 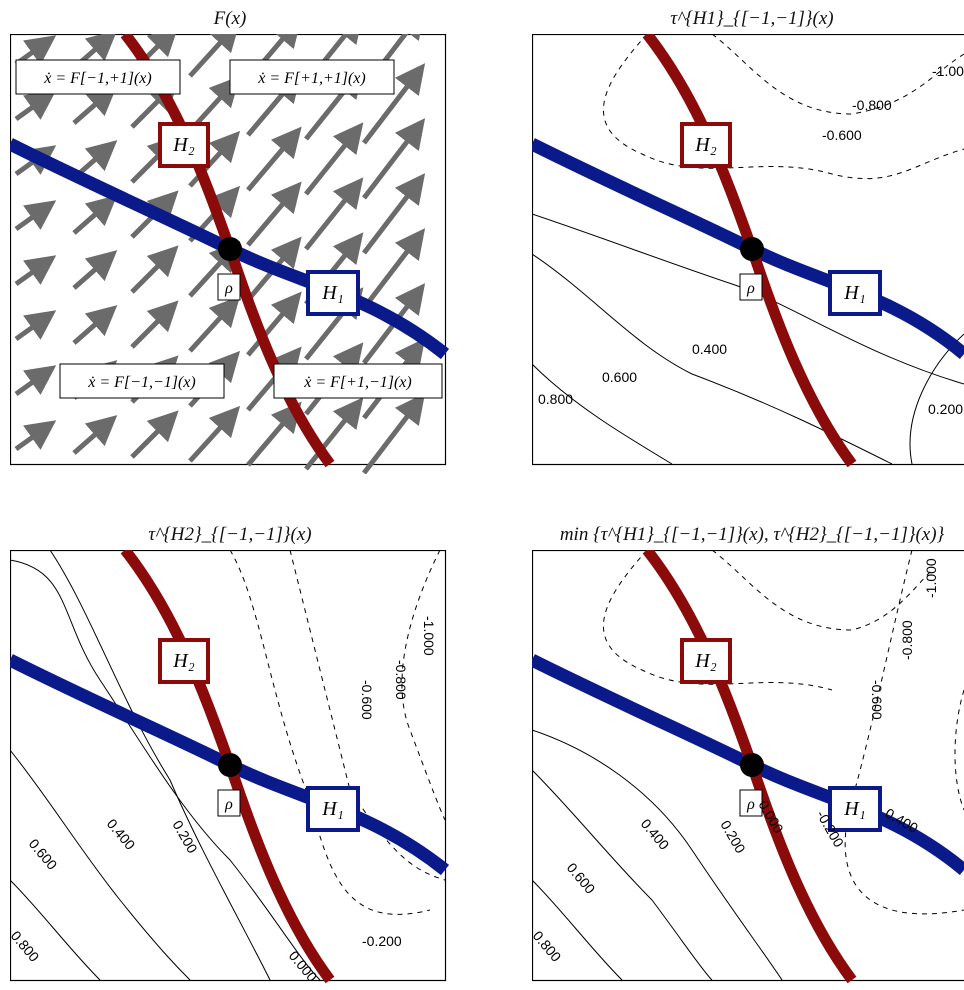 I want to click on region-label: ẋ = F[−1,−1](x), so click(x=141, y=382).